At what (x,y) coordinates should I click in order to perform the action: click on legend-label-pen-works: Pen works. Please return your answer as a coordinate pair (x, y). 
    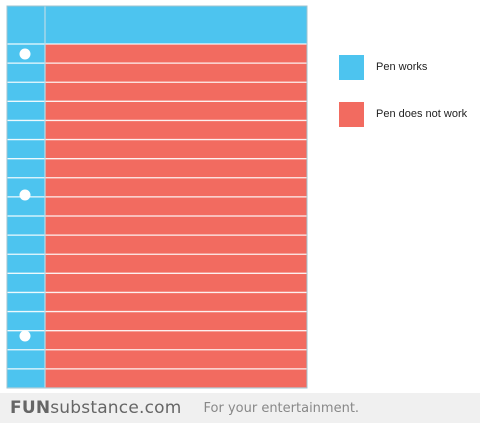
    Looking at the image, I should click on (402, 67).